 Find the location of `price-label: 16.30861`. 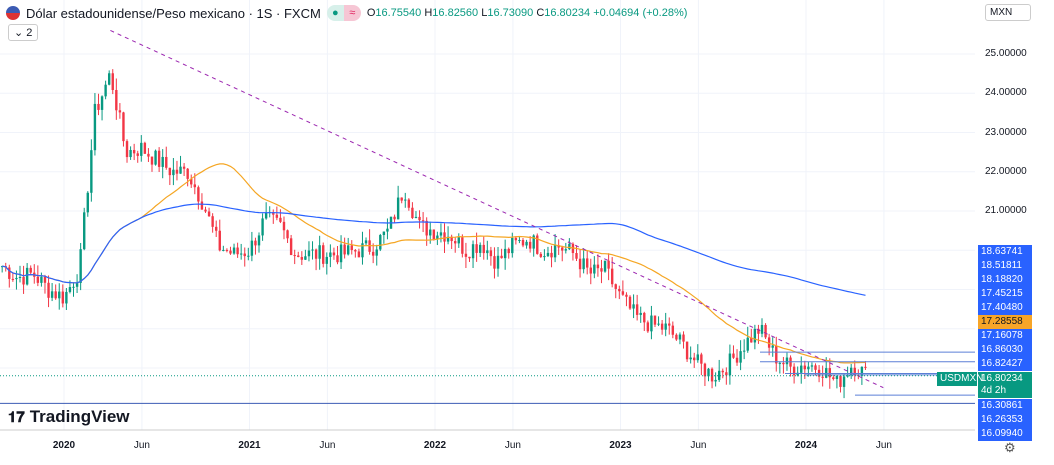

price-label: 16.30861 is located at coordinates (1005, 406).